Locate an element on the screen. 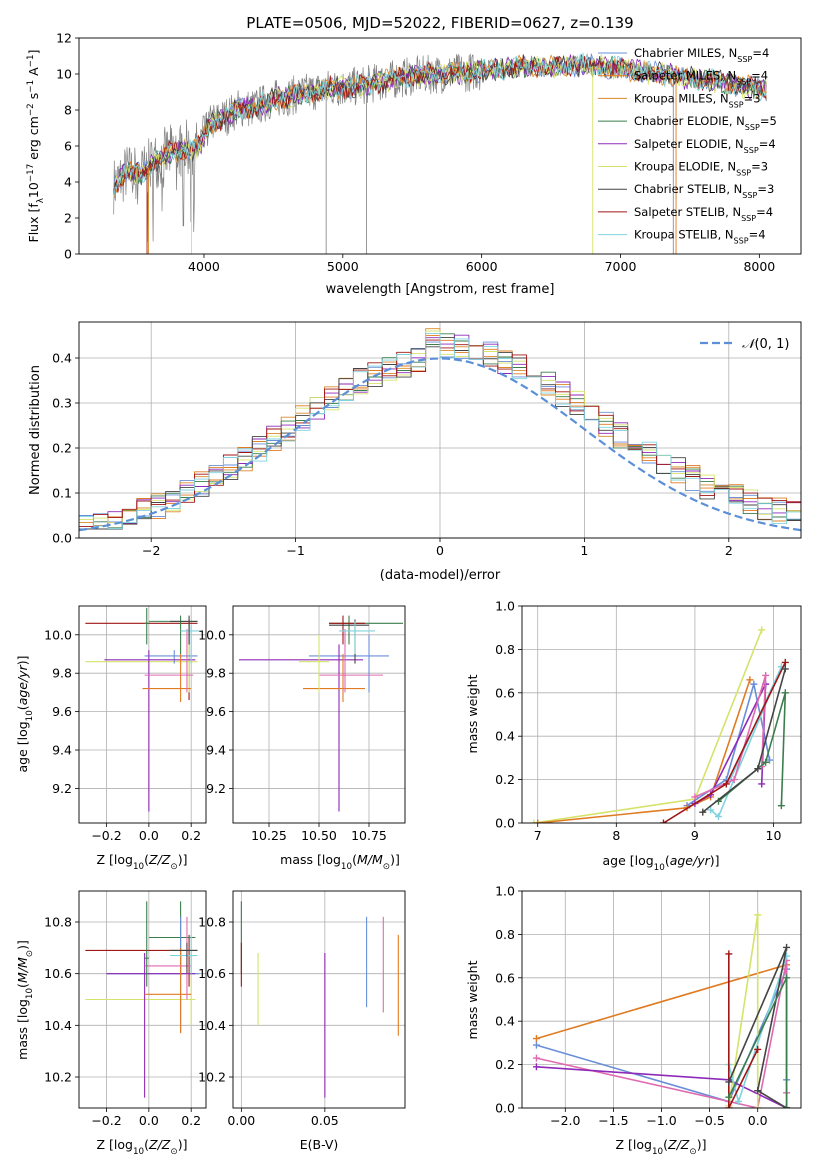  x-tick-label: 7000 is located at coordinates (621, 266).